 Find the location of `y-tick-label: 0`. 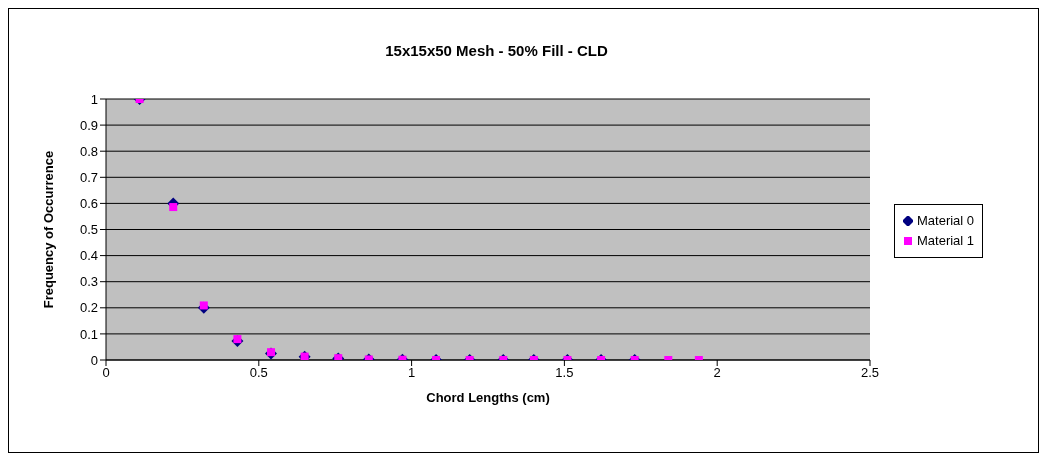

y-tick-label: 0 is located at coordinates (94, 360).